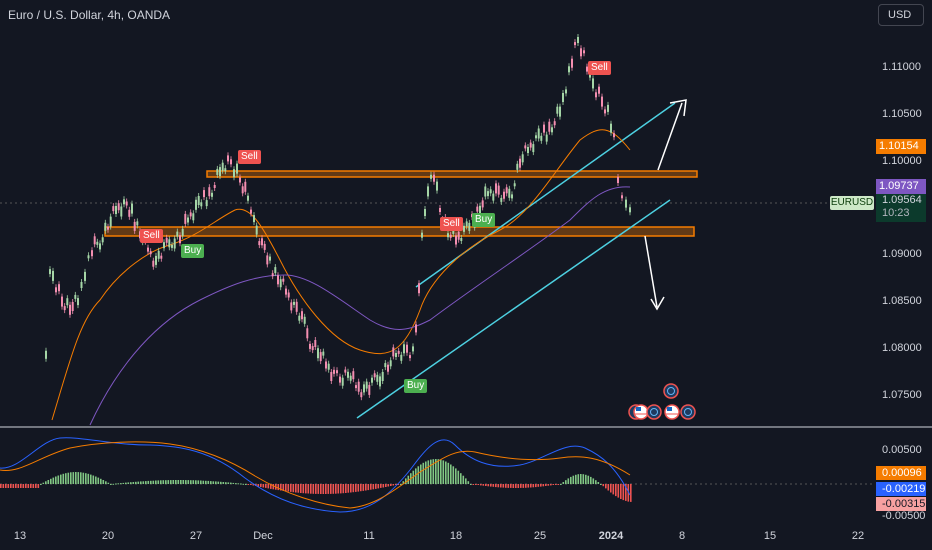 This screenshot has height=550, width=932. What do you see at coordinates (901, 489) in the screenshot?
I see `macd-value-tag: -0.00219` at bounding box center [901, 489].